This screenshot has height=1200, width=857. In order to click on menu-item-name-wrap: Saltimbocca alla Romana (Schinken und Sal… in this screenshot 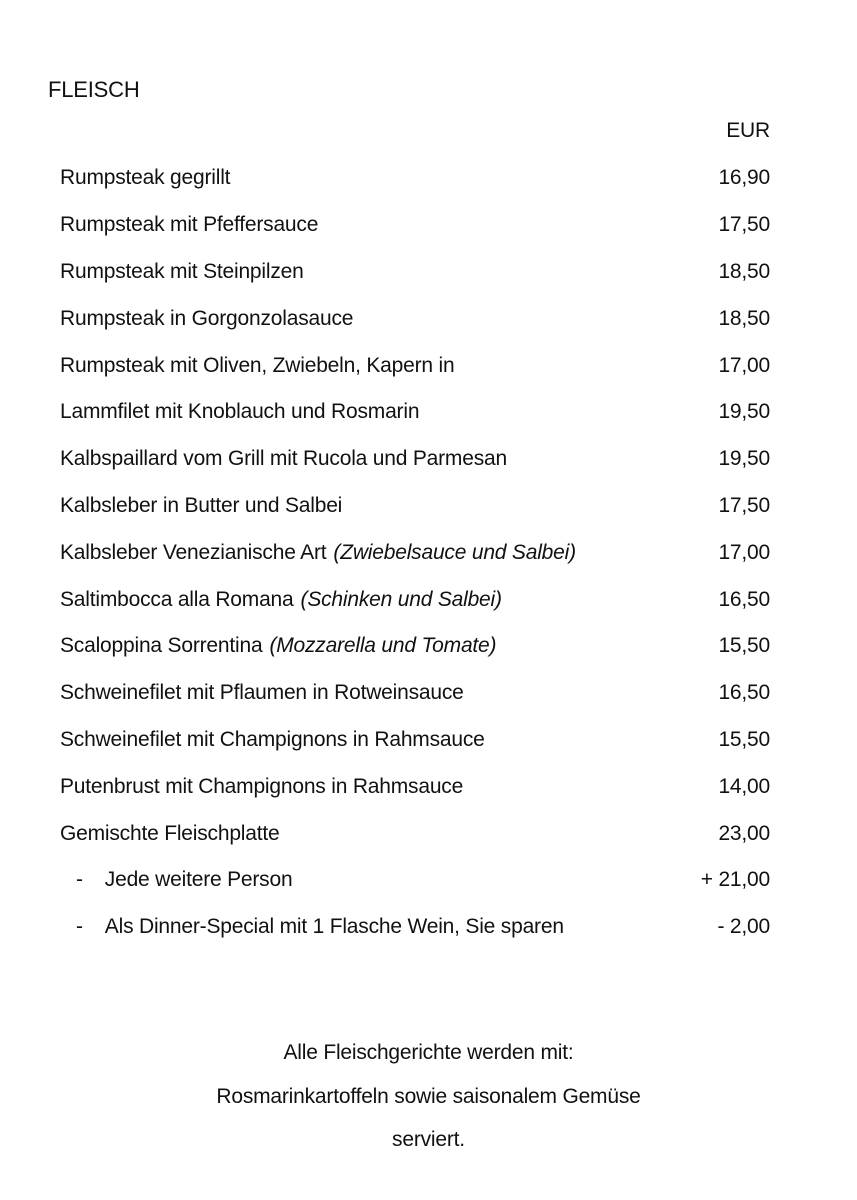, I will do `click(281, 600)`.